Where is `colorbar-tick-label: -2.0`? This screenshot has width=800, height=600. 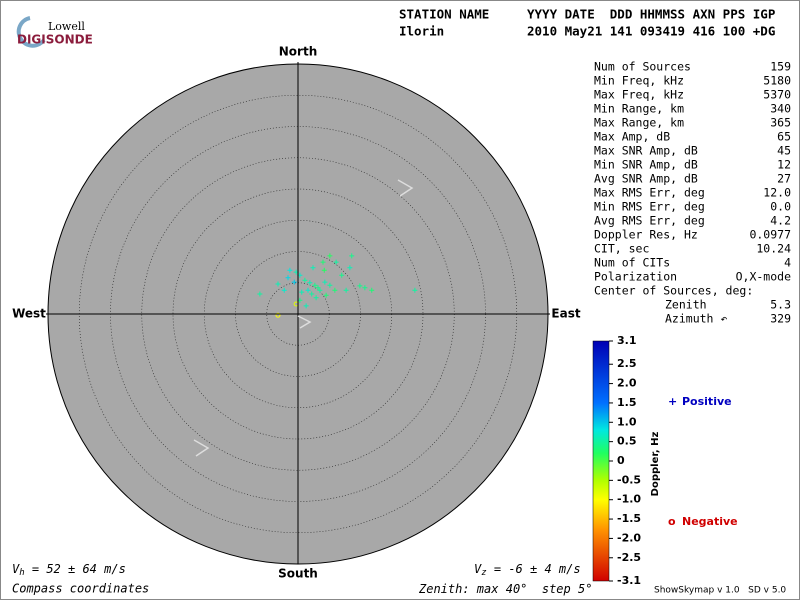 colorbar-tick-label: -2.0 is located at coordinates (629, 537).